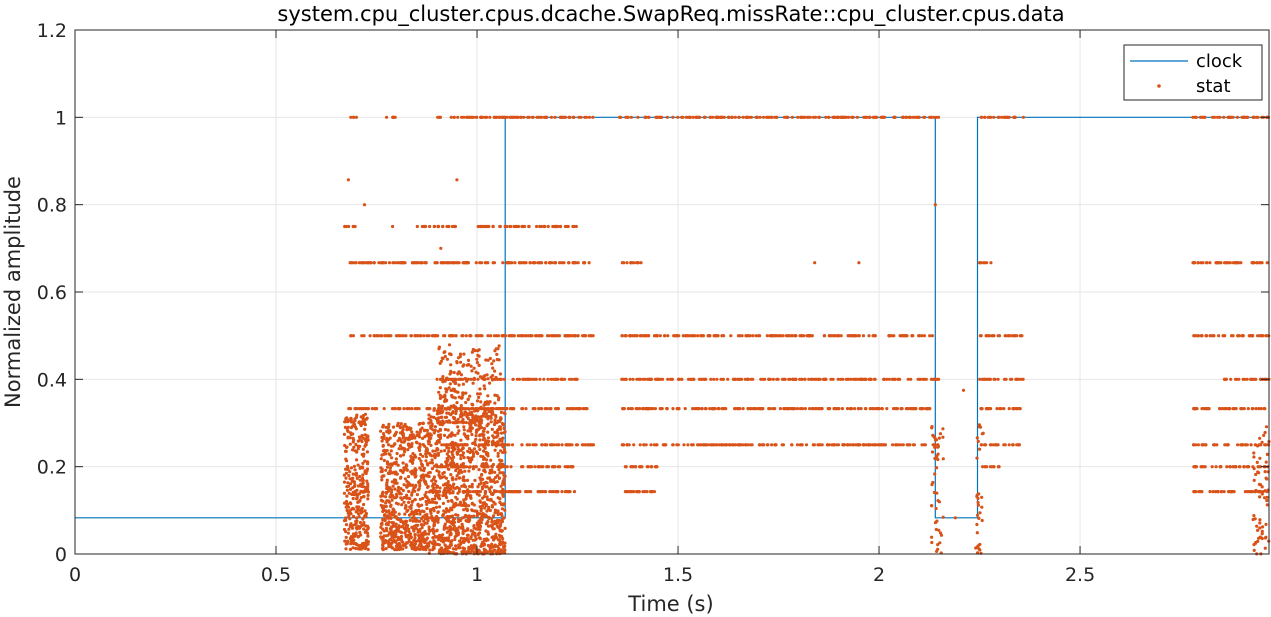 Image resolution: width=1271 pixels, height=617 pixels. What do you see at coordinates (61, 555) in the screenshot?
I see `y-tick-label: 0` at bounding box center [61, 555].